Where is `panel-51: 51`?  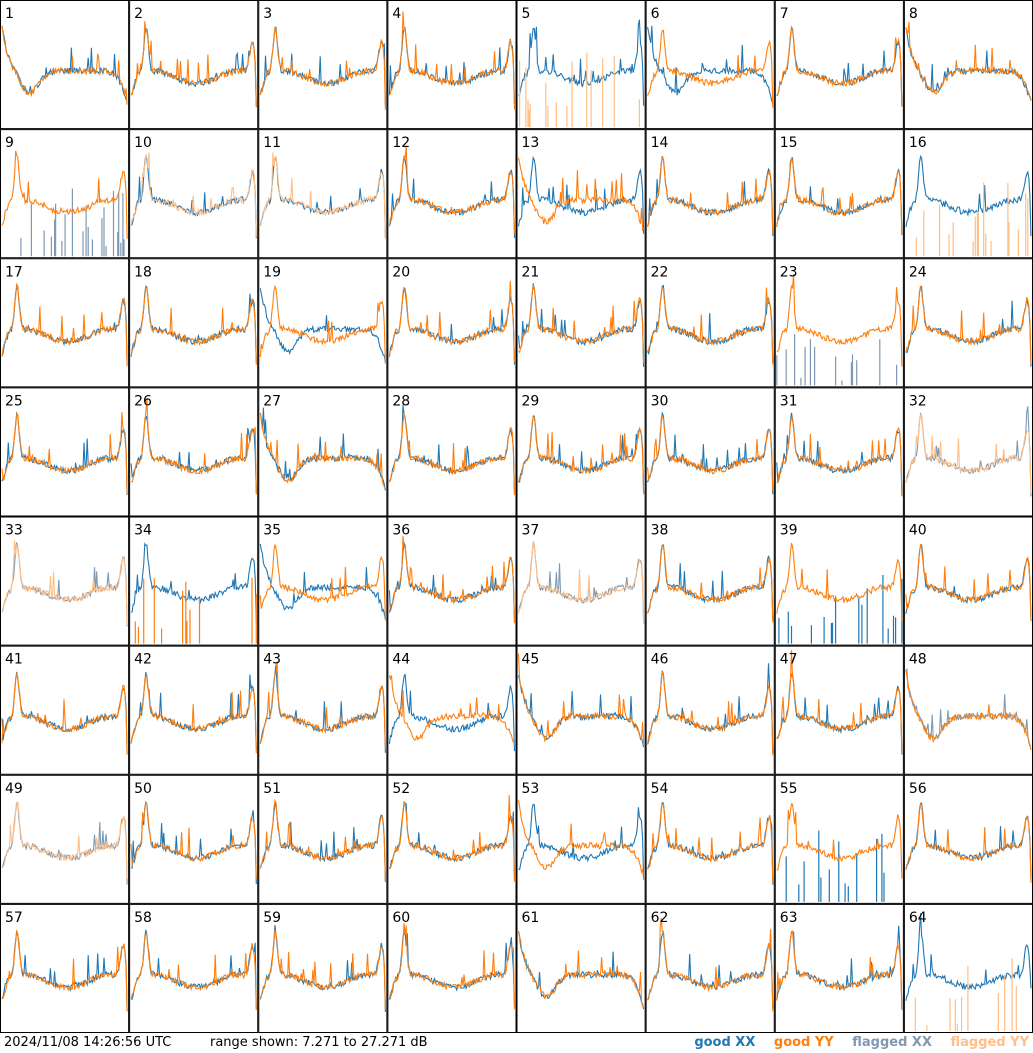 panel-51: 51 is located at coordinates (323, 839).